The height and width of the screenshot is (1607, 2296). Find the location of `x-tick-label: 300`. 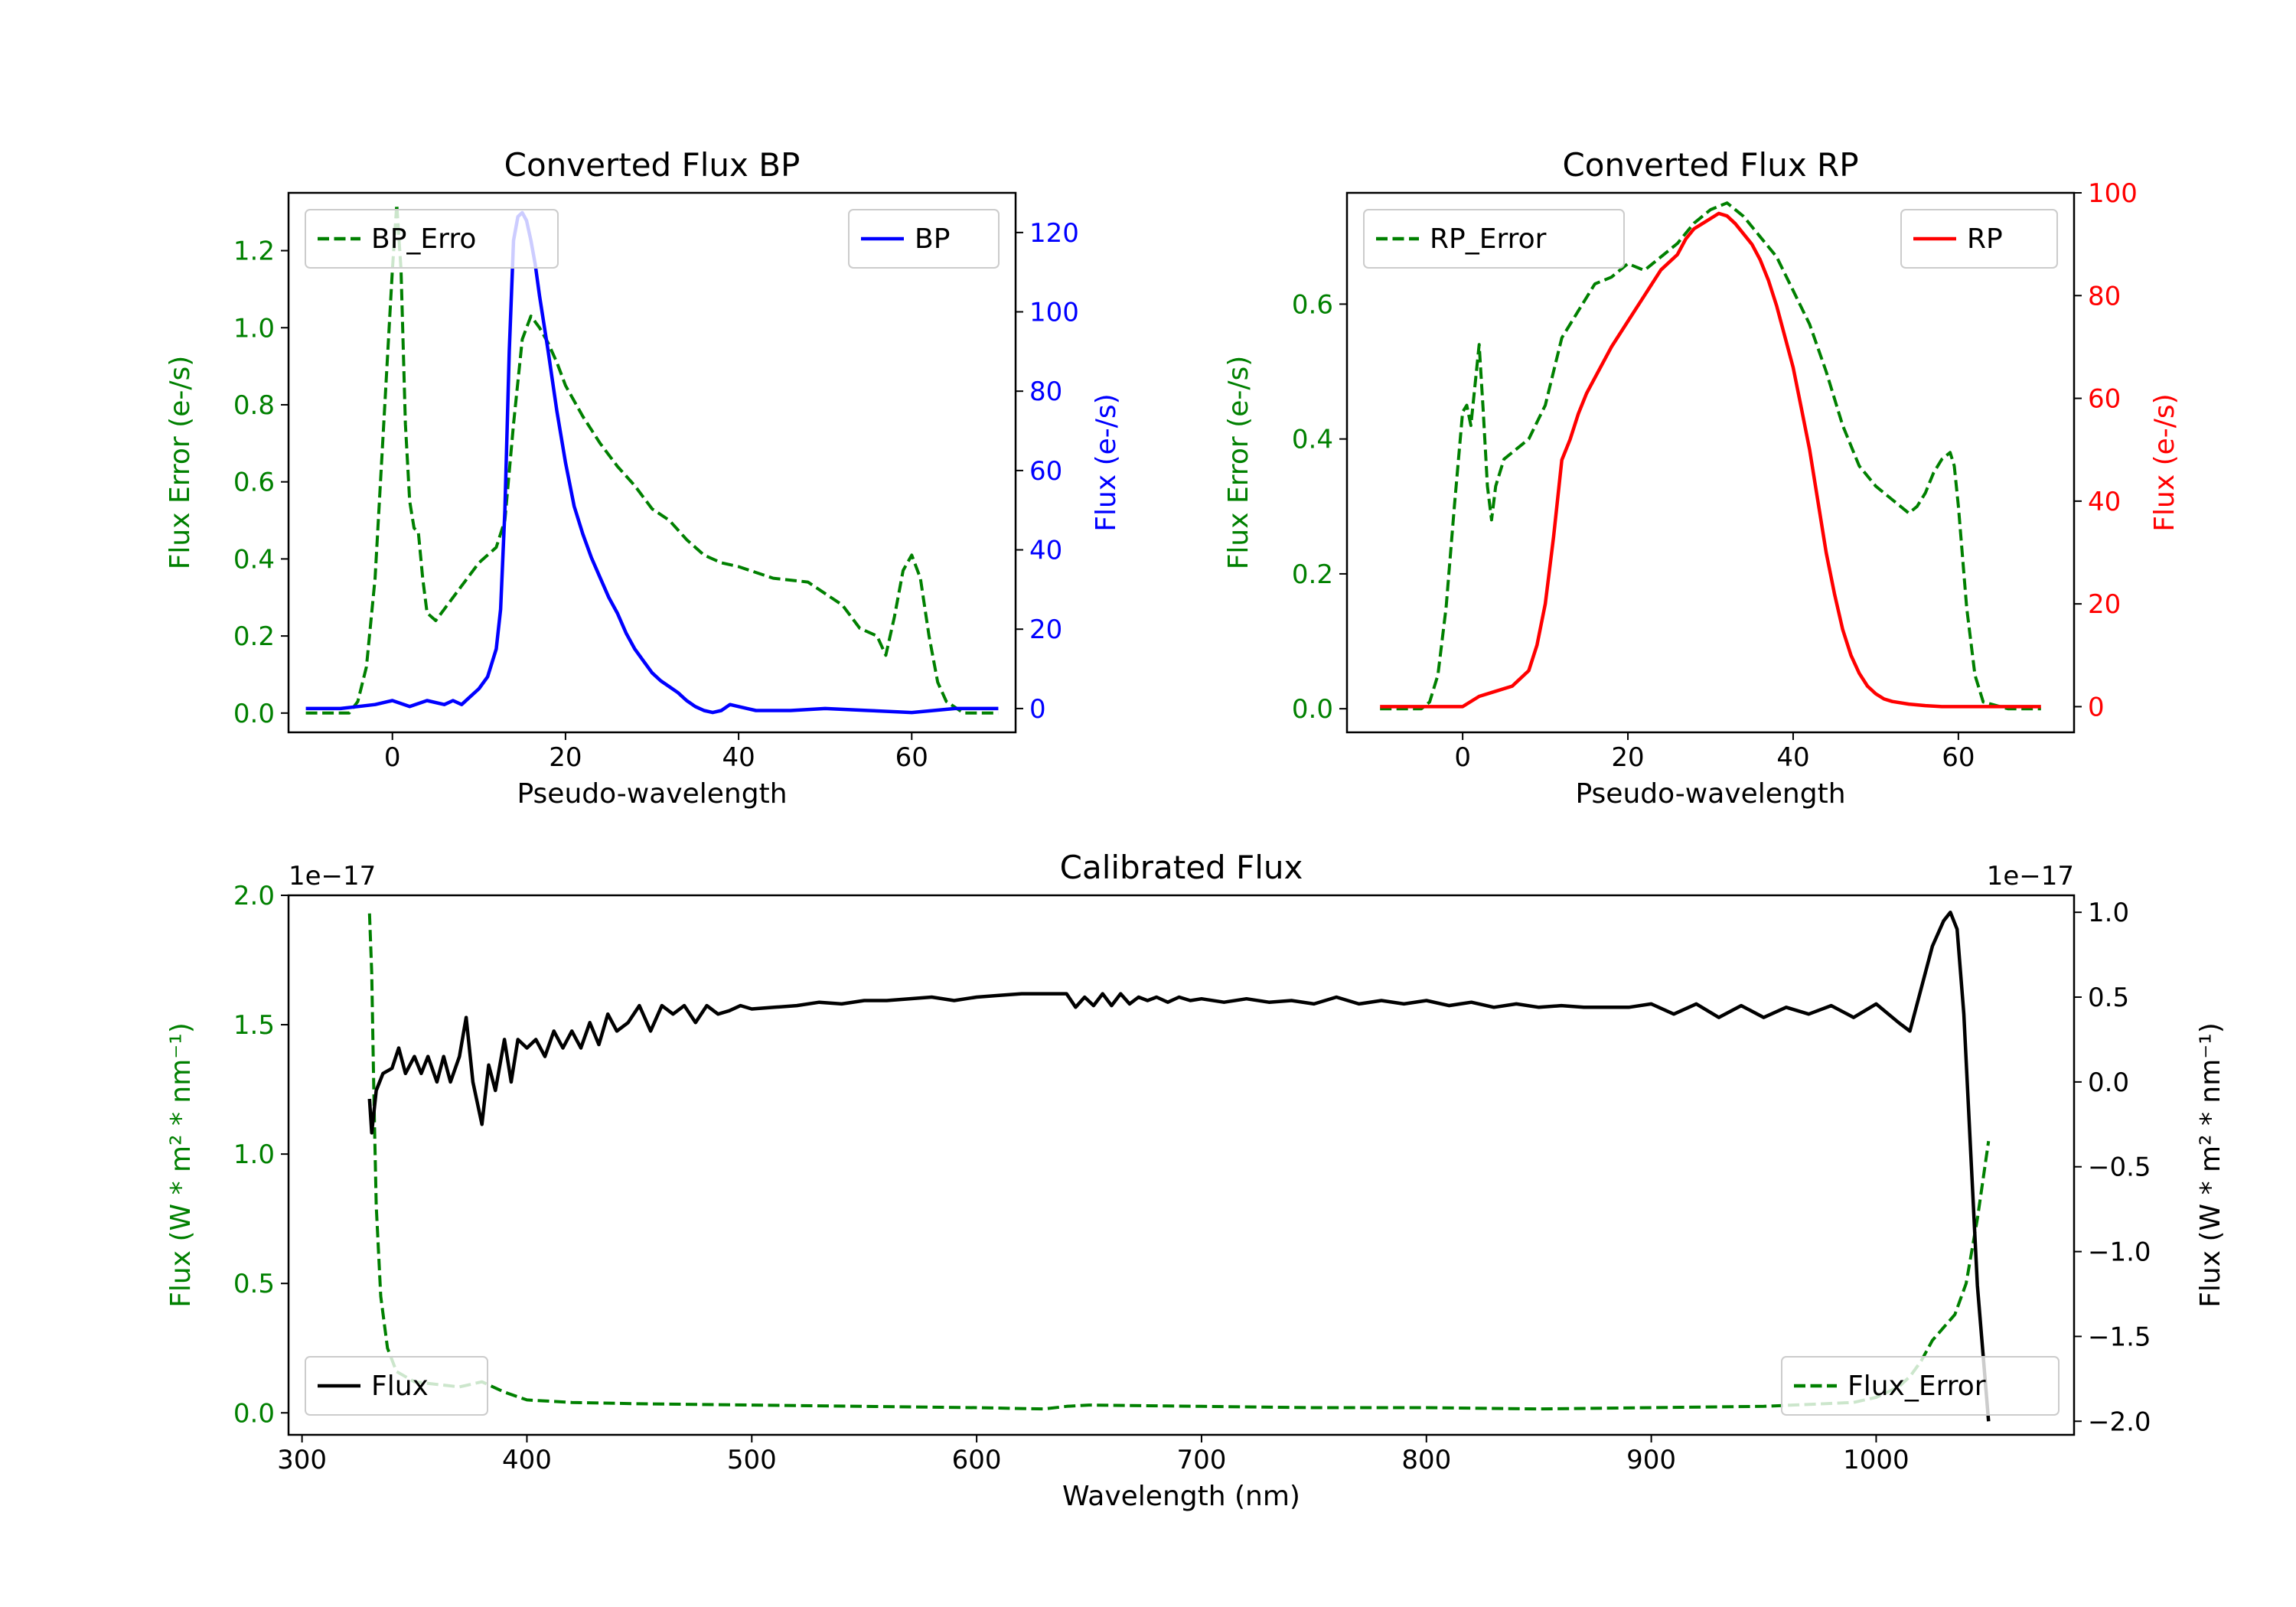

x-tick-label: 300 is located at coordinates (302, 1460).